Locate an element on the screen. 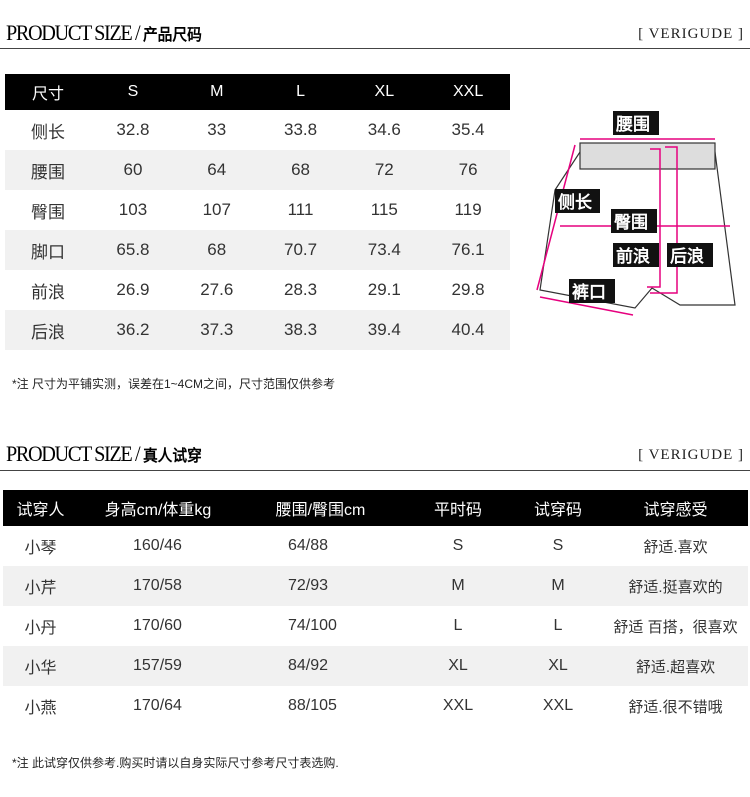 The image size is (750, 797). size-section-header: PRODUCT SIZE / 产品尺码 [ VERIGUDE ] is located at coordinates (375, 32).